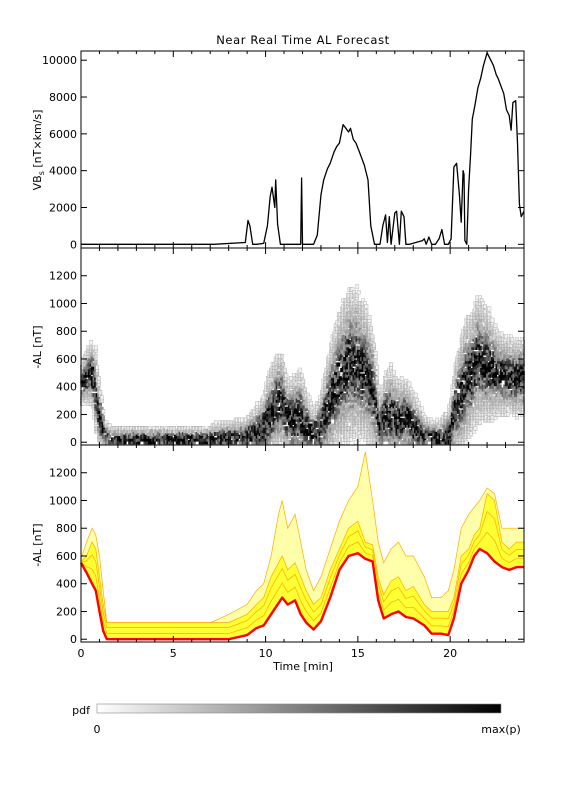  Describe the element at coordinates (37, 346) in the screenshot. I see `al-pdf-y-axis-label: -AL [nT]` at that location.